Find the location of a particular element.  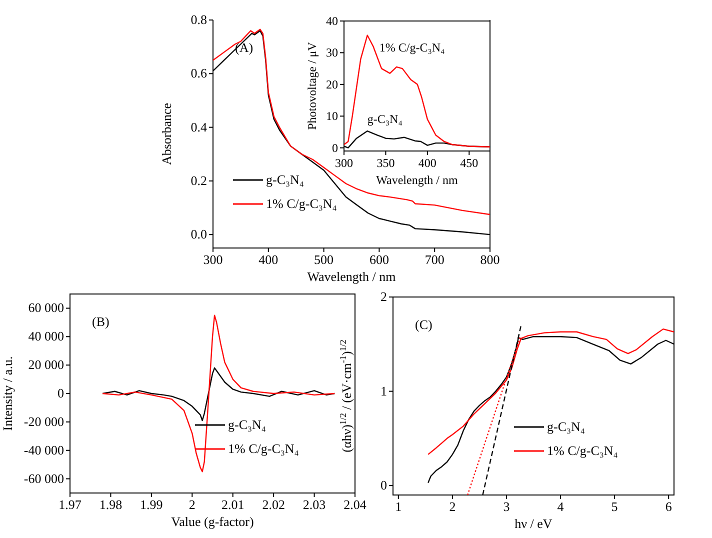

x-tick-label: 700 is located at coordinates (434, 259).